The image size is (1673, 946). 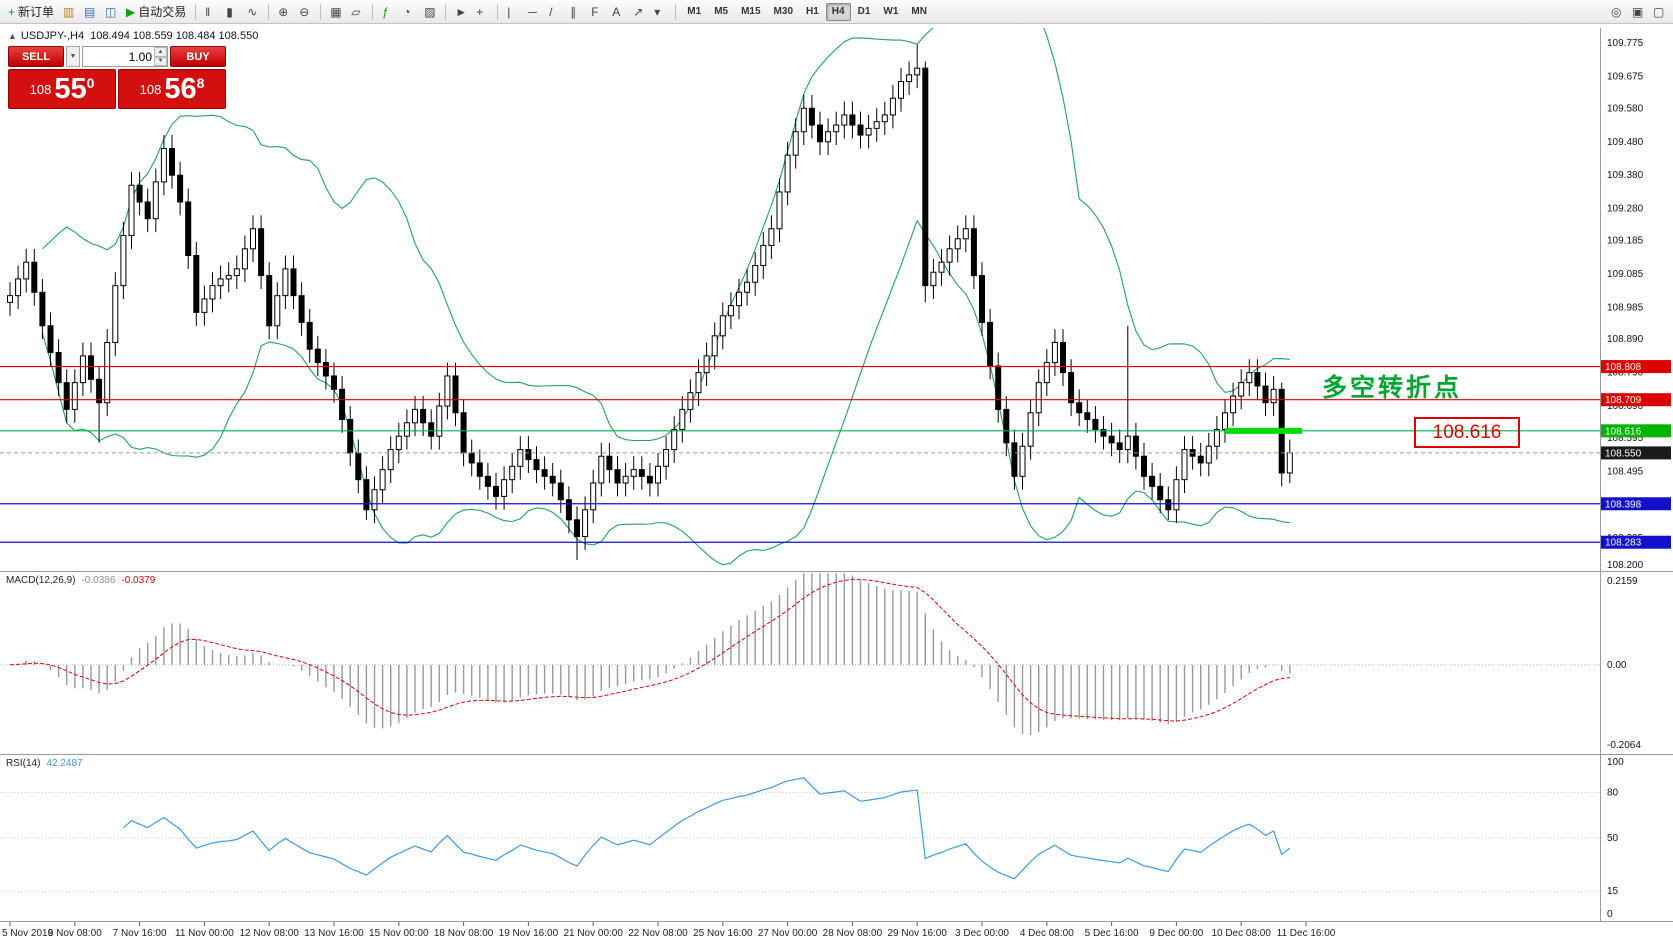 I want to click on one-click-toggle-icon: ▲, so click(x=12, y=36).